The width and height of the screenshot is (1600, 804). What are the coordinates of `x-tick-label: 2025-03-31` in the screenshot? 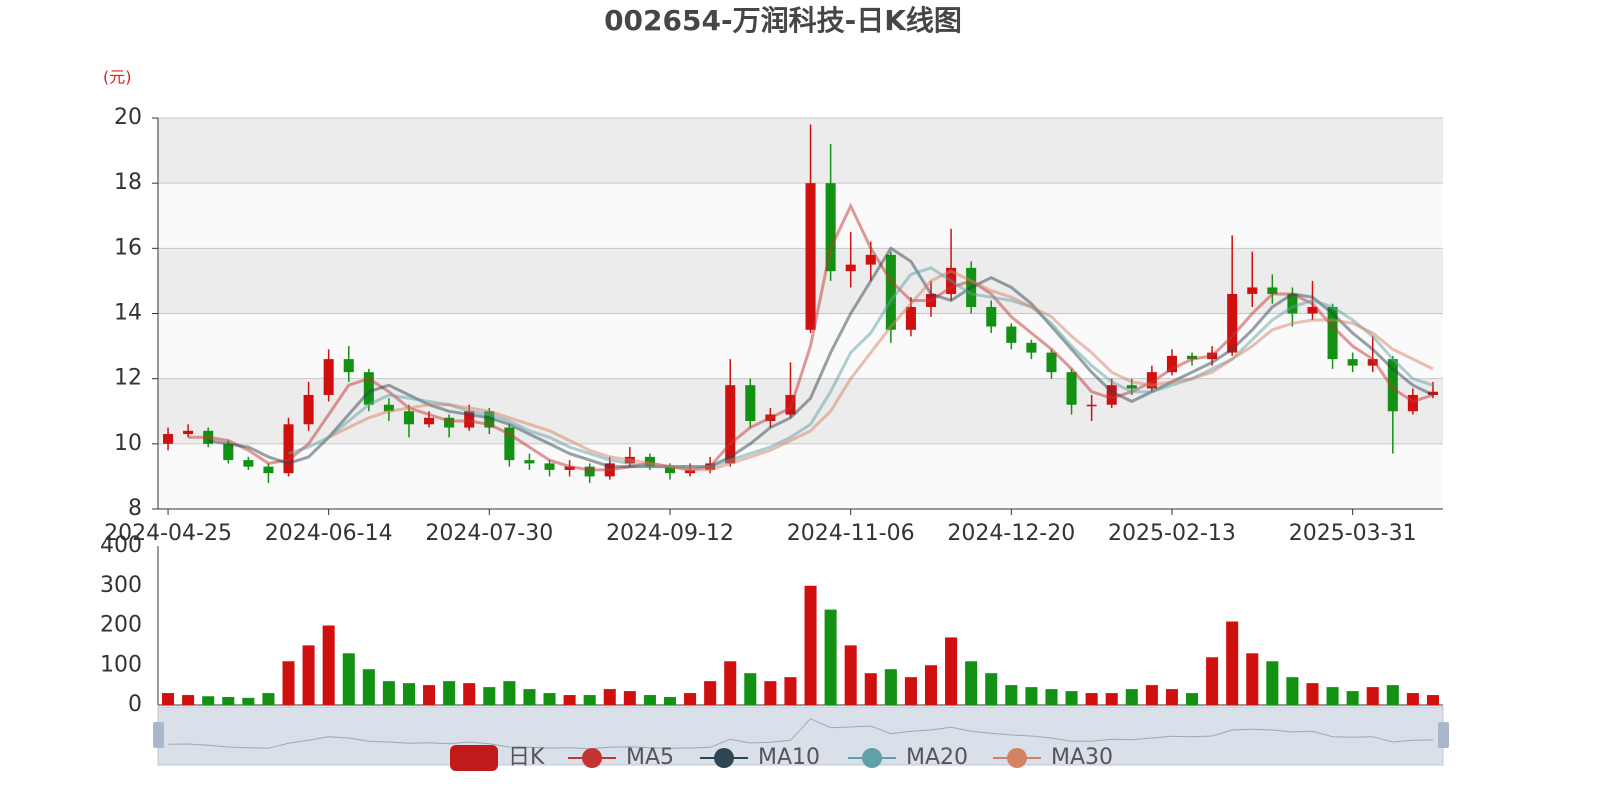 It's located at (1353, 533).